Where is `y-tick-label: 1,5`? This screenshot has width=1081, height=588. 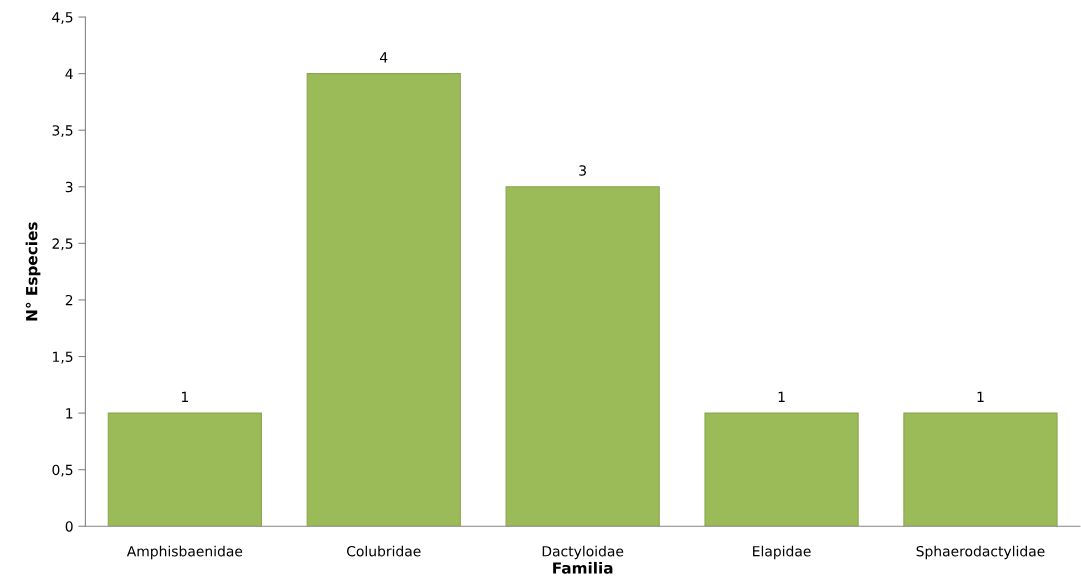 y-tick-label: 1,5 is located at coordinates (63, 357).